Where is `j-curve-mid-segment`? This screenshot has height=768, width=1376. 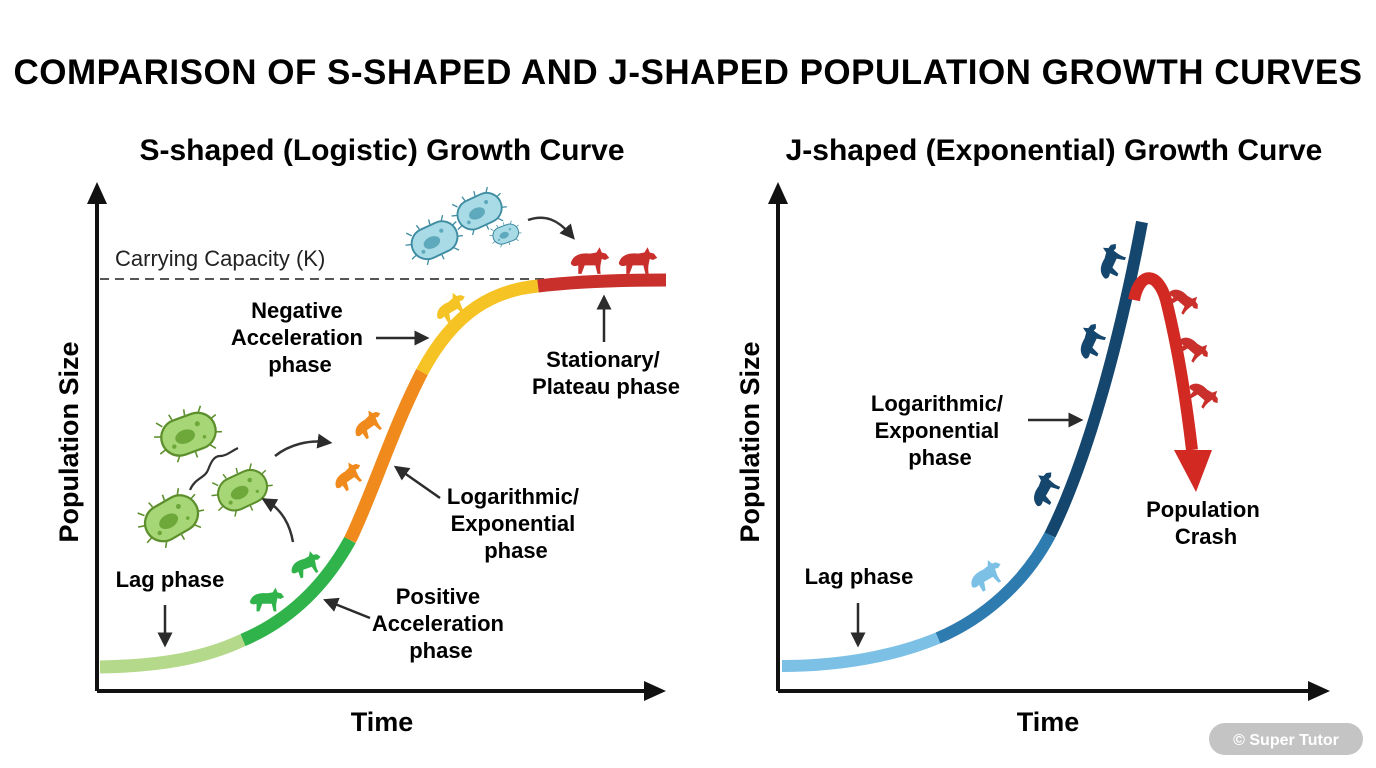
j-curve-mid-segment is located at coordinates (995, 588).